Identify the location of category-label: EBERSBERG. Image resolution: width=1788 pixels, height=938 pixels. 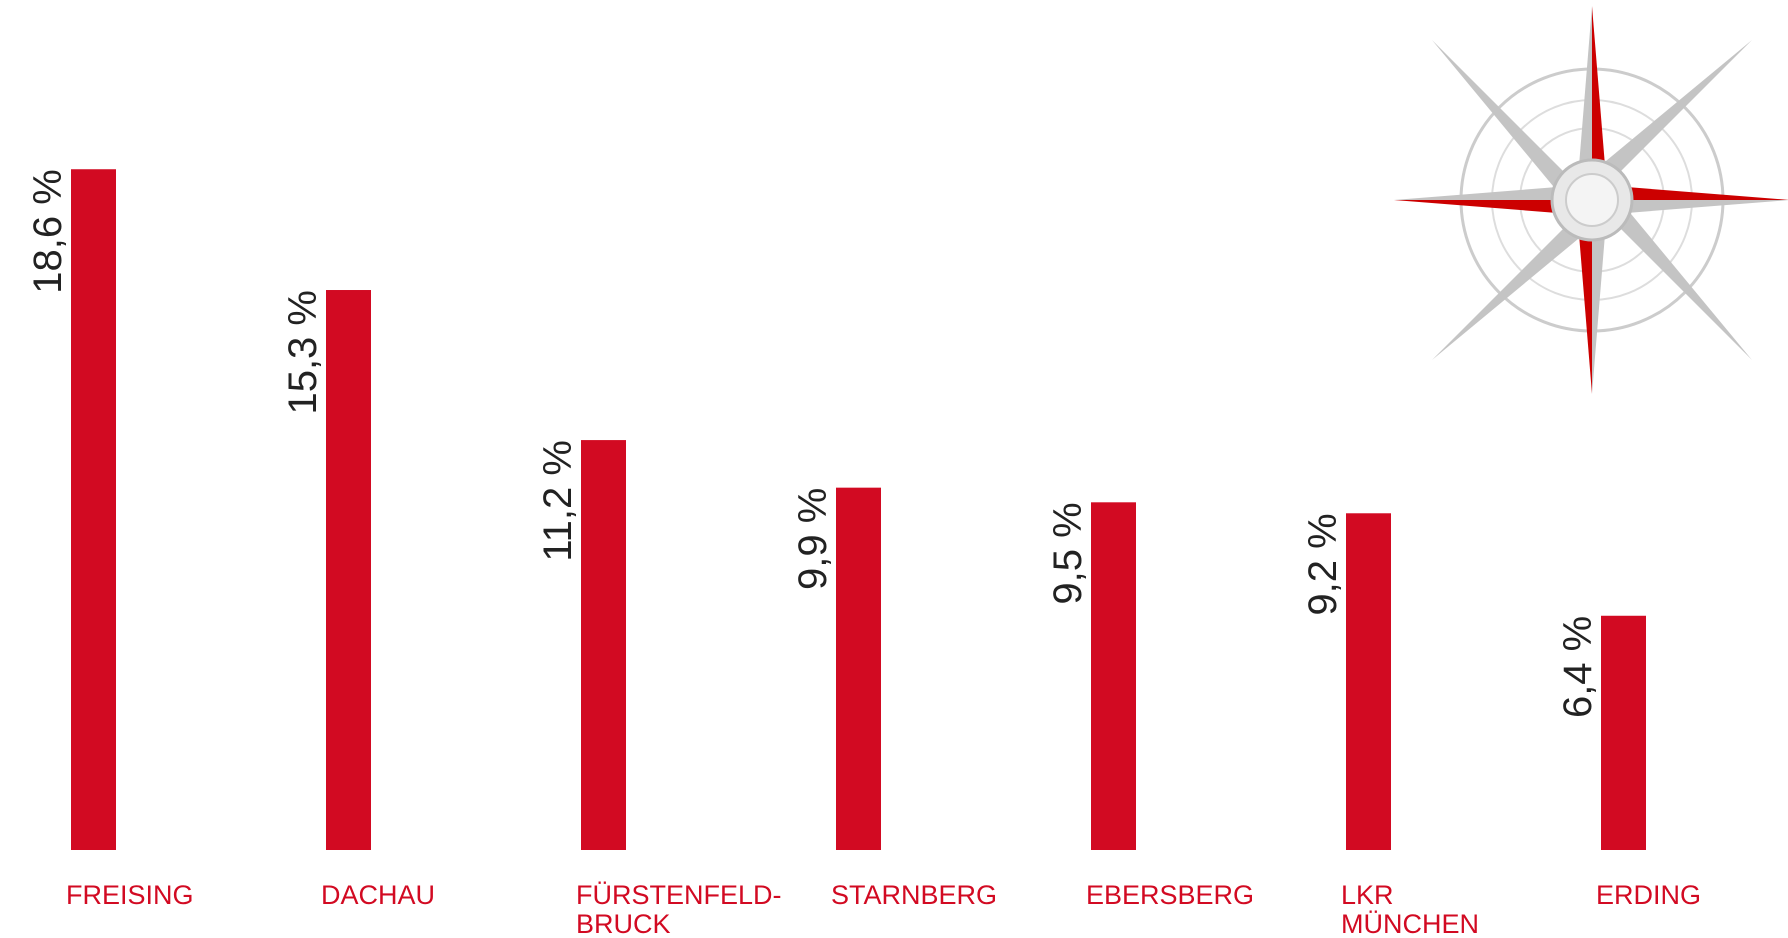
(1170, 895).